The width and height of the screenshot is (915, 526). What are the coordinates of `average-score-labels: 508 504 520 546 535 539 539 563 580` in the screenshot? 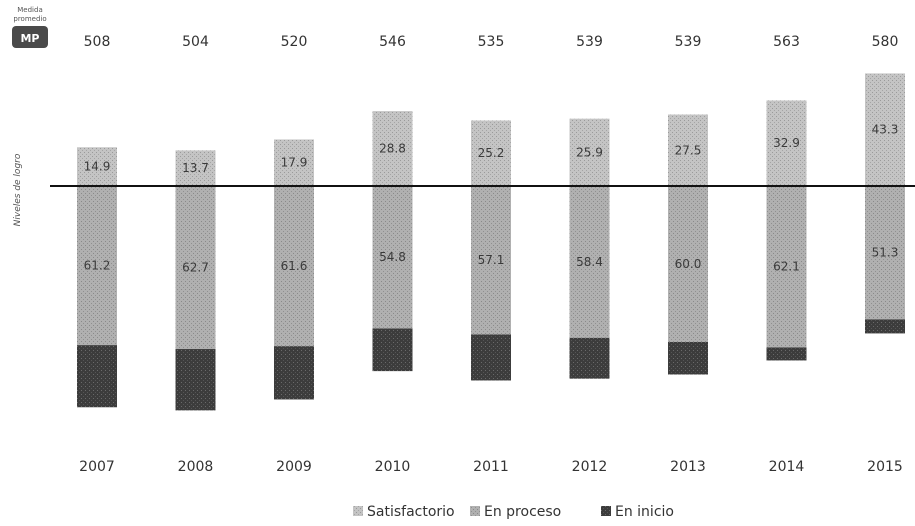 It's located at (491, 42).